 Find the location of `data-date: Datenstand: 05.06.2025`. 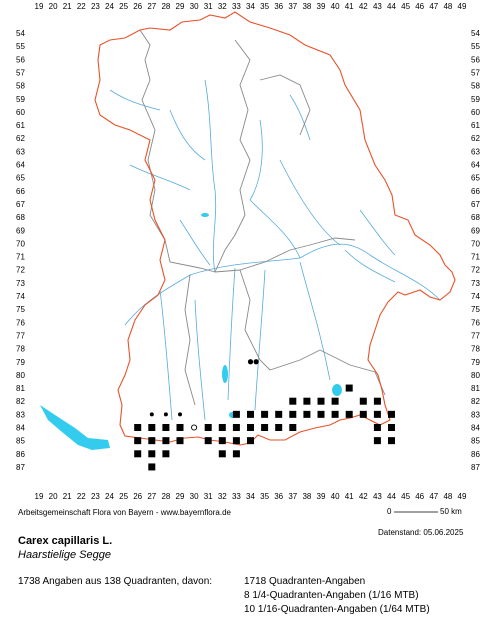

data-date: Datenstand: 05.06.2025 is located at coordinates (421, 532).